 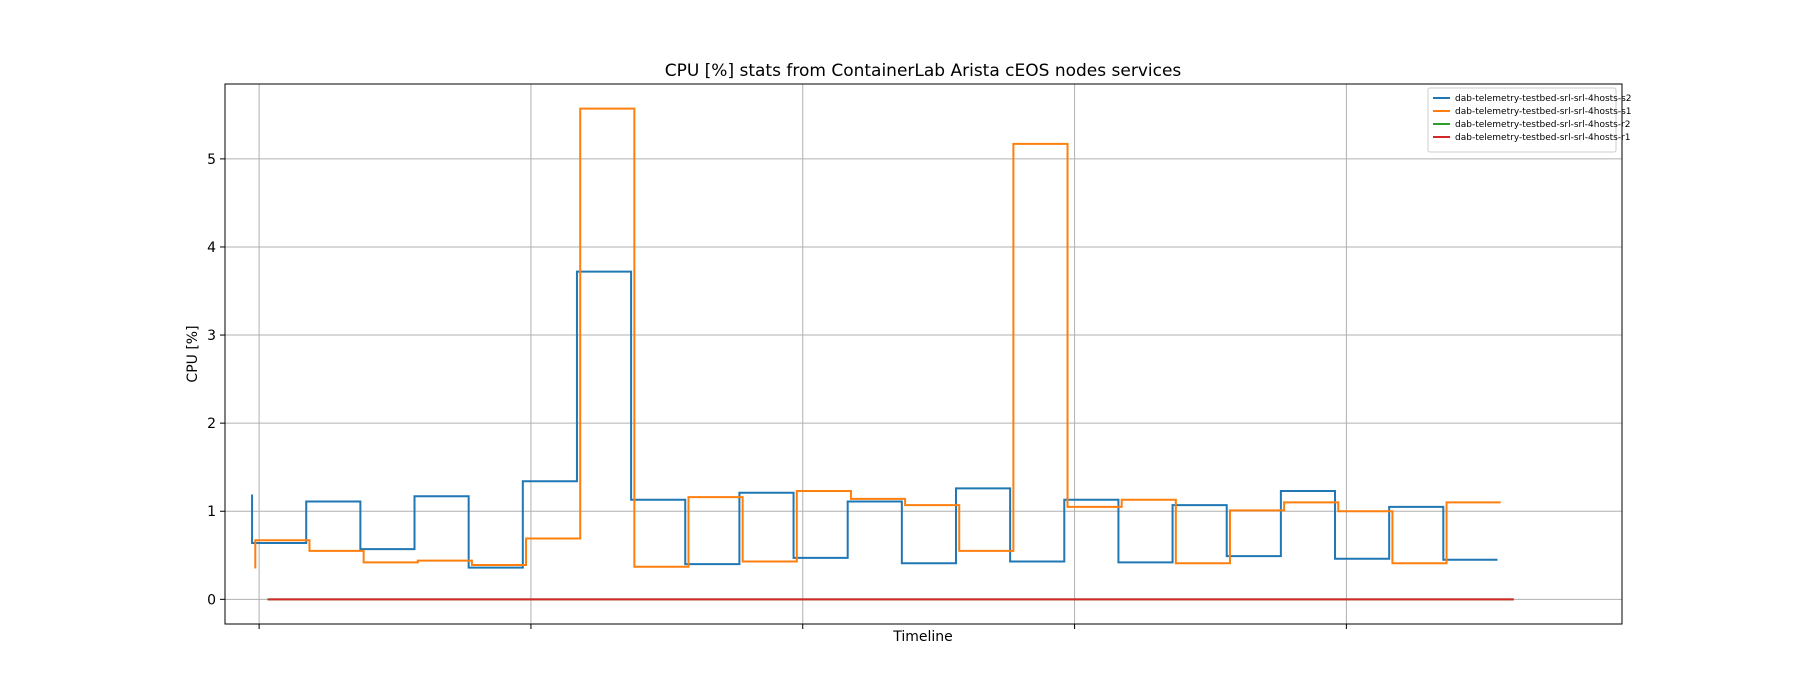 What do you see at coordinates (1543, 138) in the screenshot?
I see `legend-label-4: dab-telemetry-testbed-srl-srl-4hosts-r1` at bounding box center [1543, 138].